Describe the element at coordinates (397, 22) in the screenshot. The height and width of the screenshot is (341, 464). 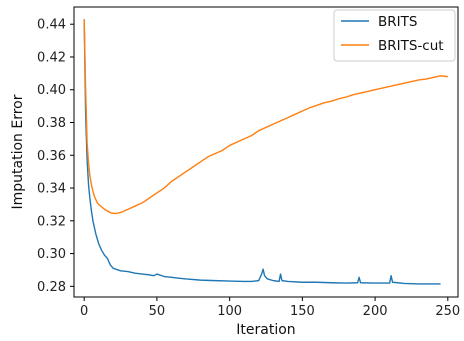
I see `legend-label-brits: BRITS` at that location.